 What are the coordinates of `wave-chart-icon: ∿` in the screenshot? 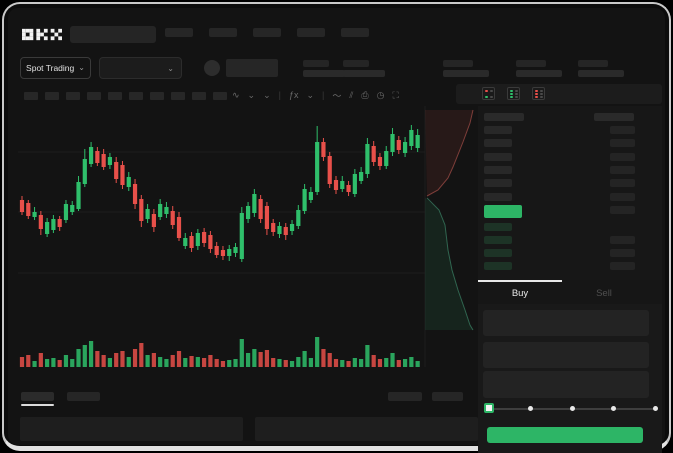 It's located at (236, 94).